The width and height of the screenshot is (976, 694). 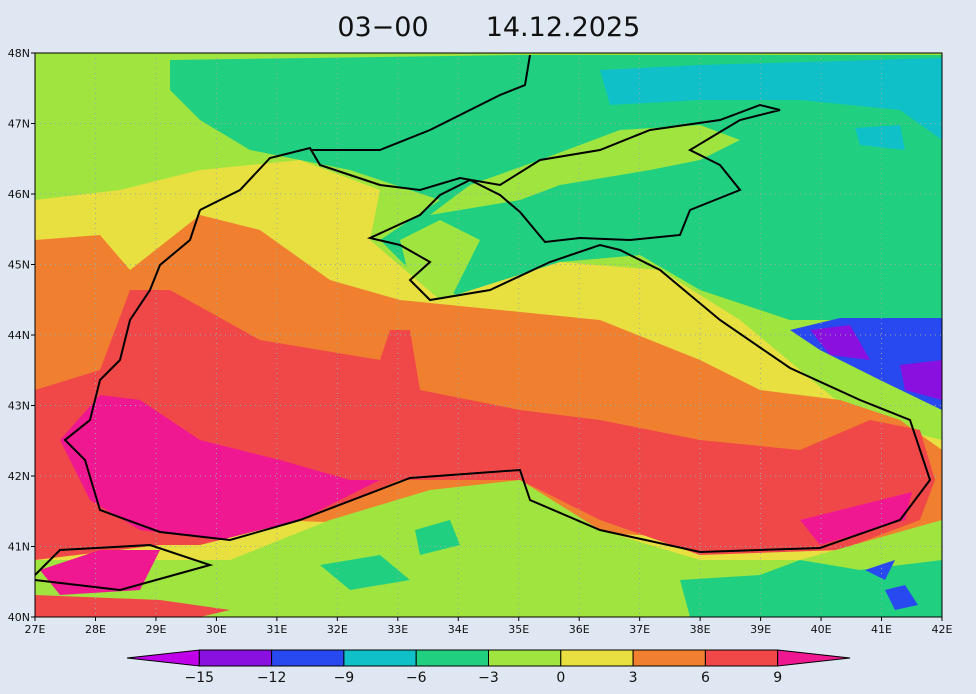 I want to click on title-date: 14.12.2025, so click(x=563, y=27).